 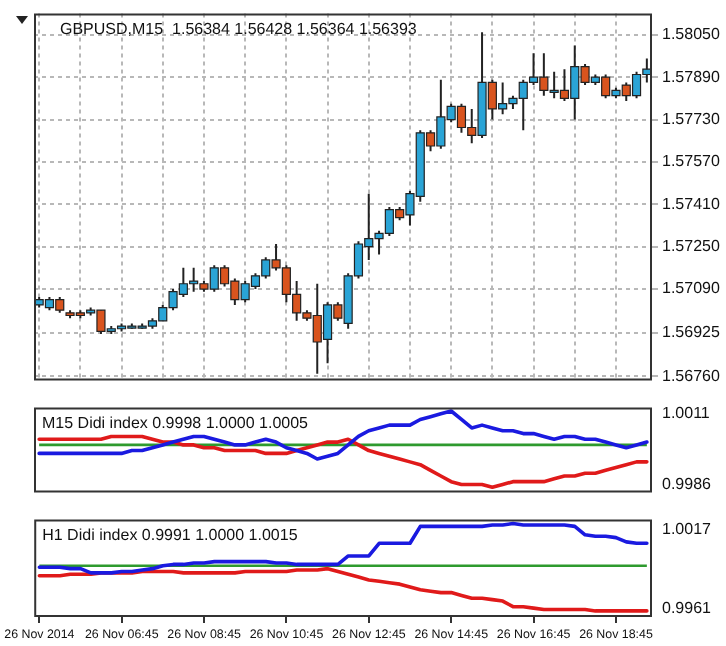 What do you see at coordinates (691, 76) in the screenshot?
I see `y-tick-label: 1.57890` at bounding box center [691, 76].